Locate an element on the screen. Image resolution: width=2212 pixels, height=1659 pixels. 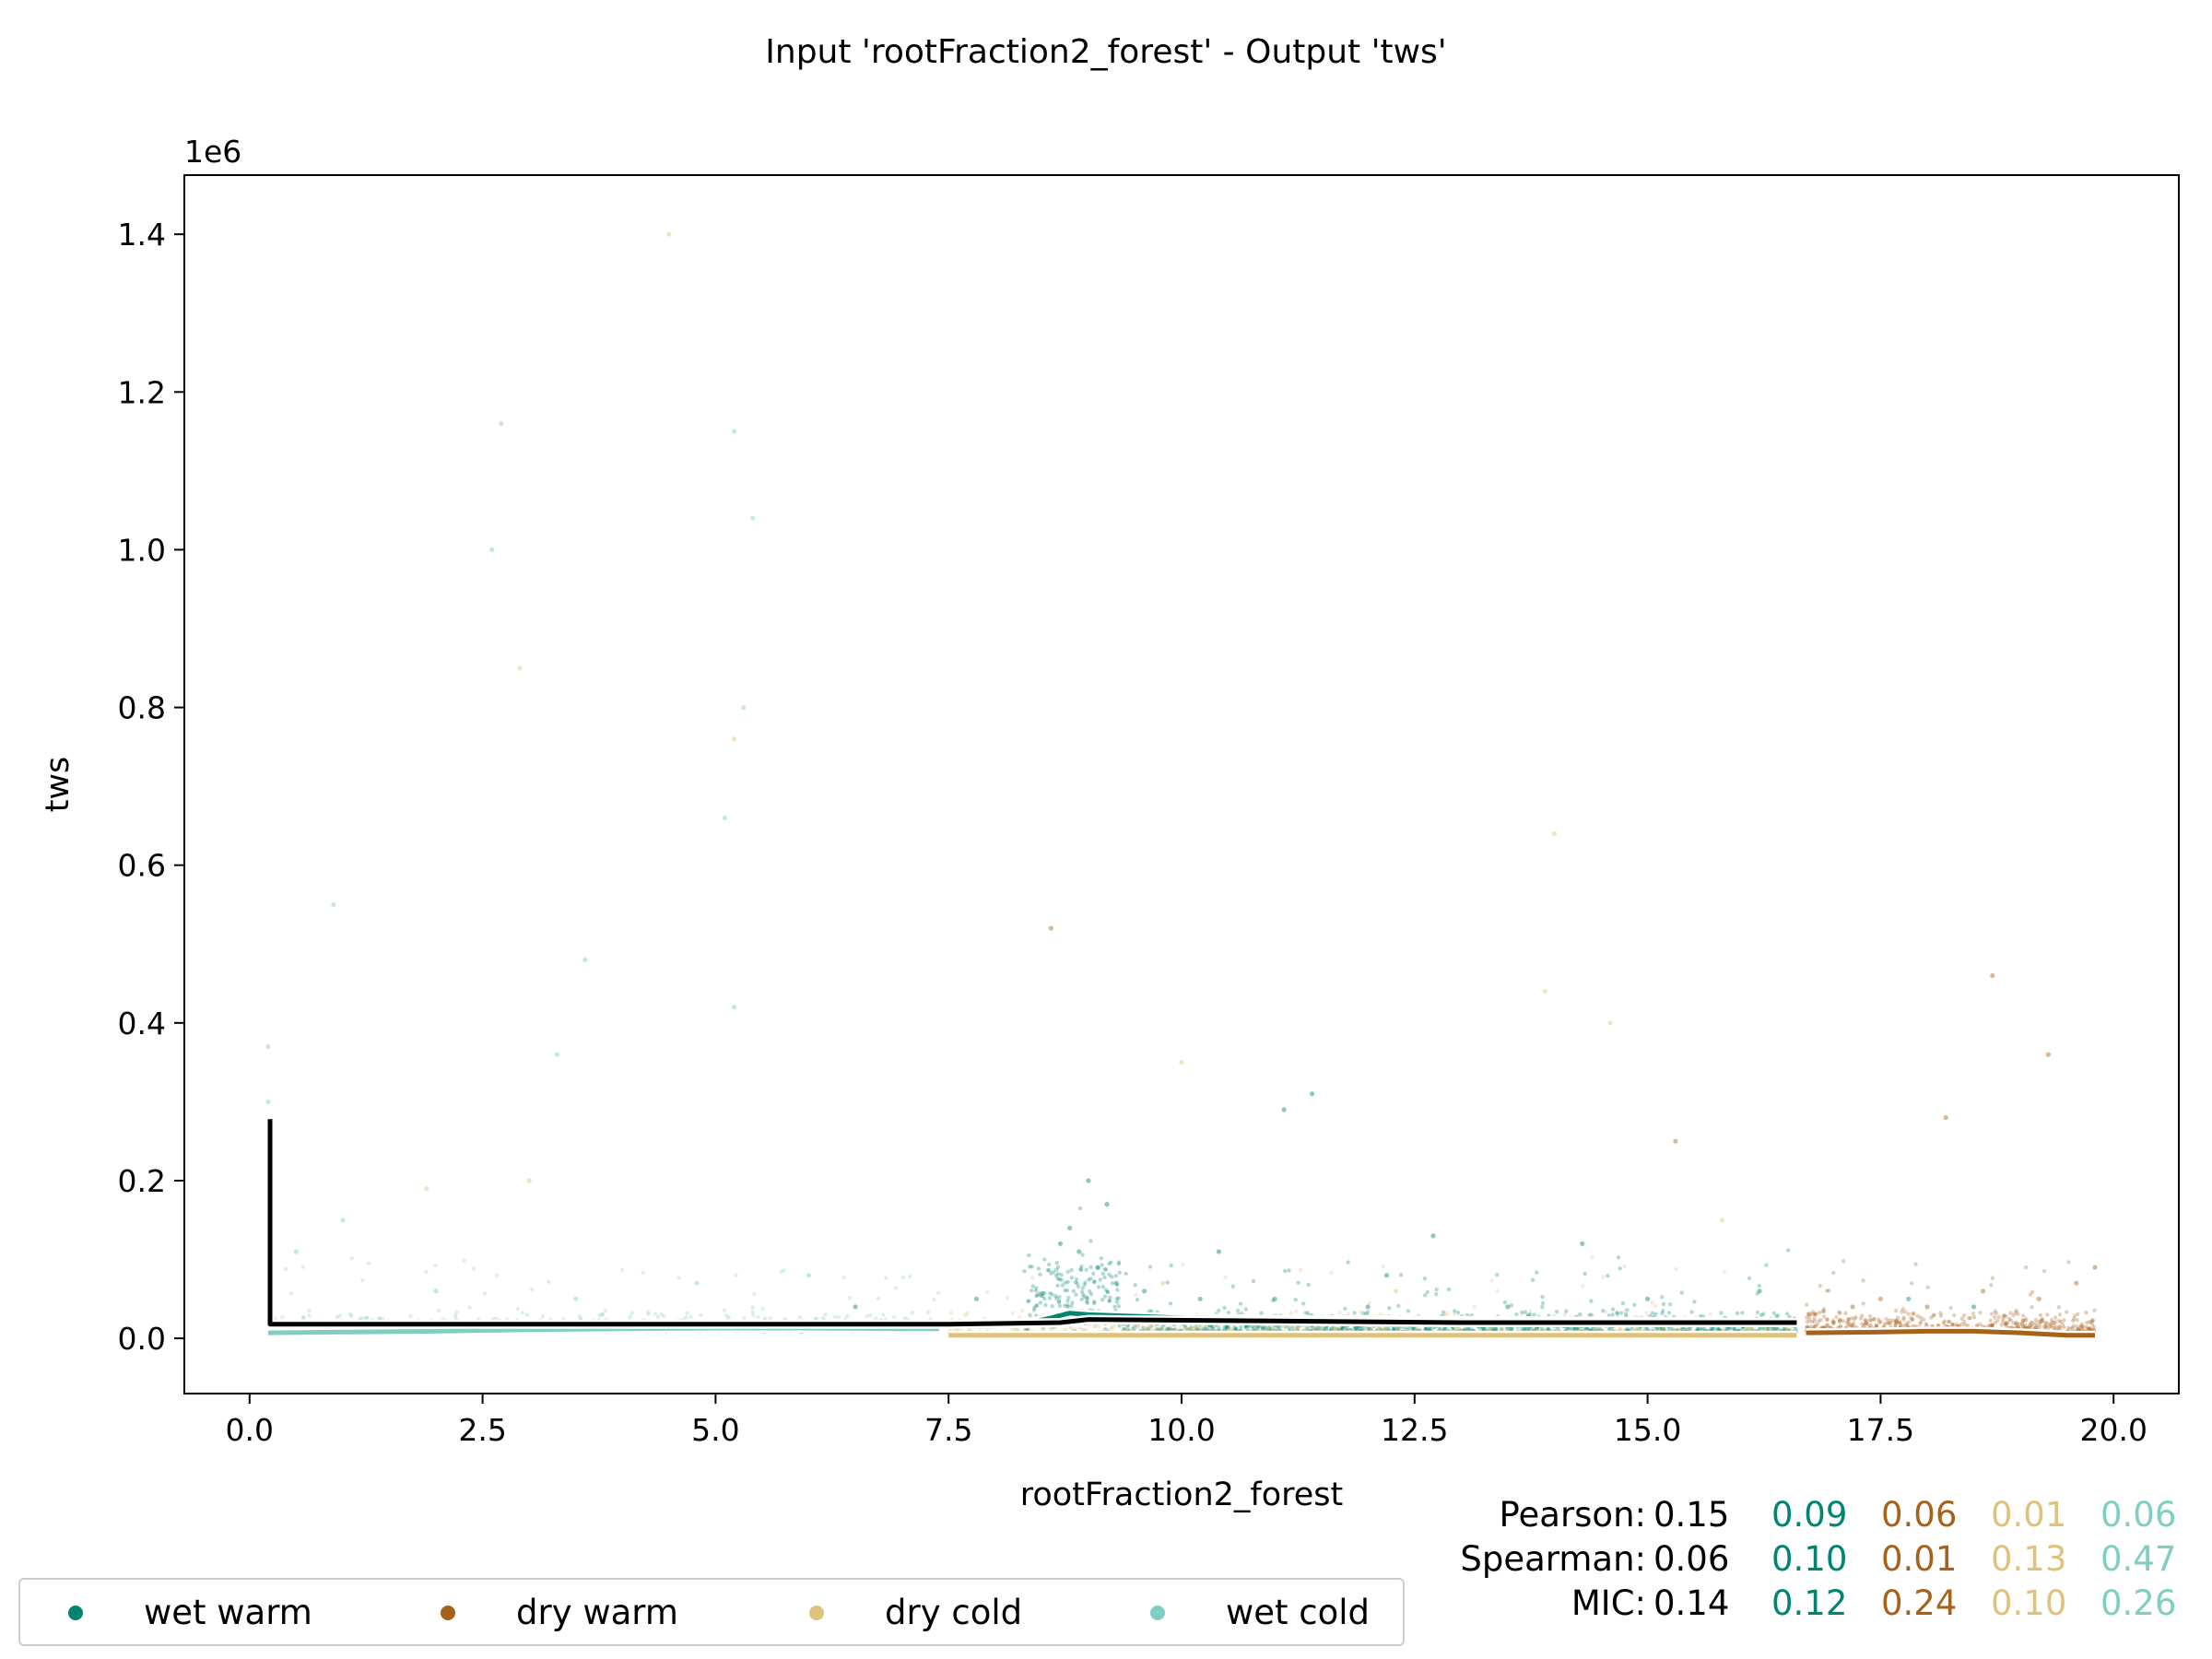
stat-value: 0.13 is located at coordinates (2028, 1559).